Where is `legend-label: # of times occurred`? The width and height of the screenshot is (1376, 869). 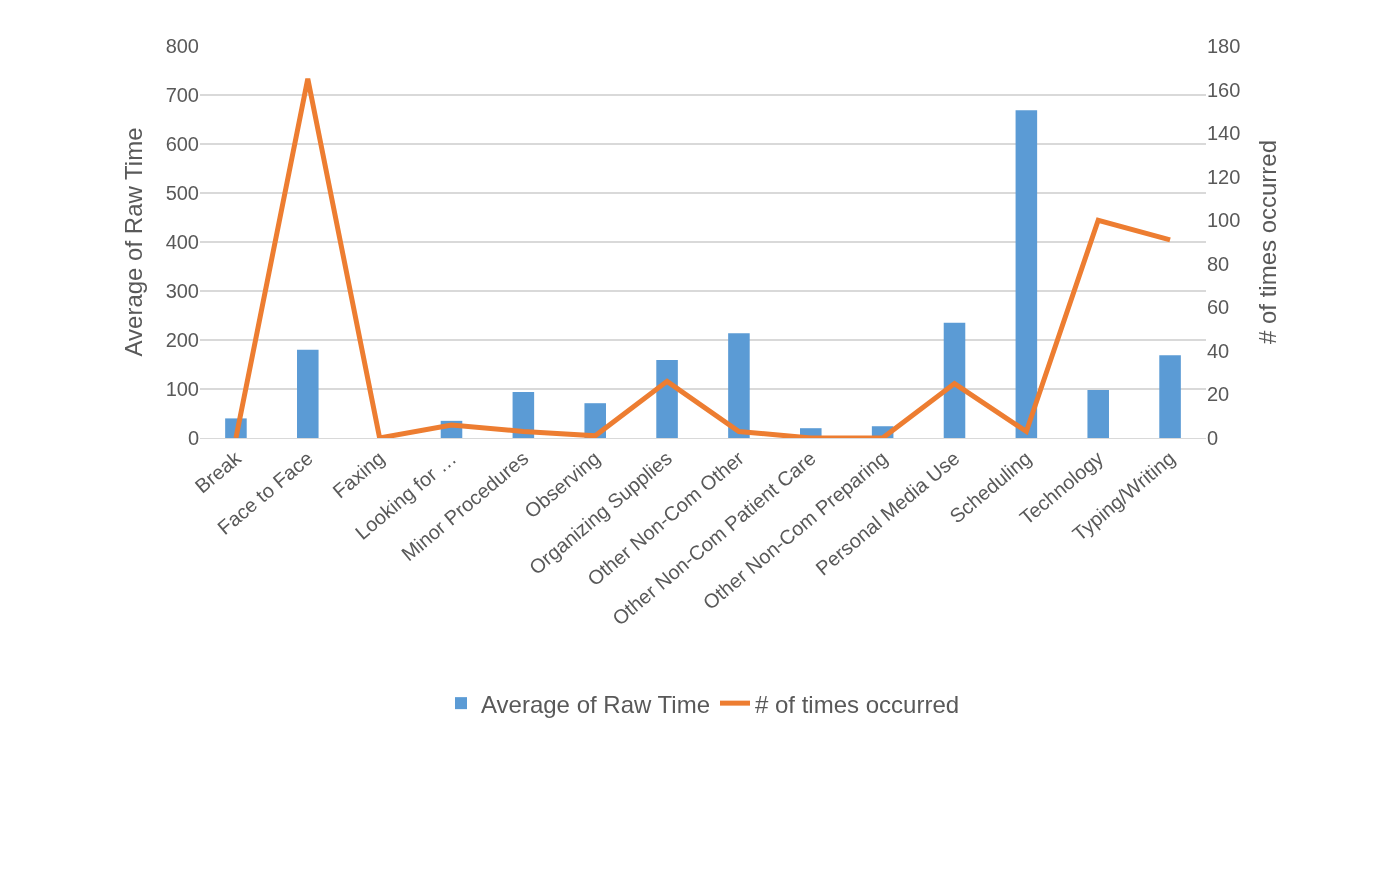 legend-label: # of times occurred is located at coordinates (857, 704).